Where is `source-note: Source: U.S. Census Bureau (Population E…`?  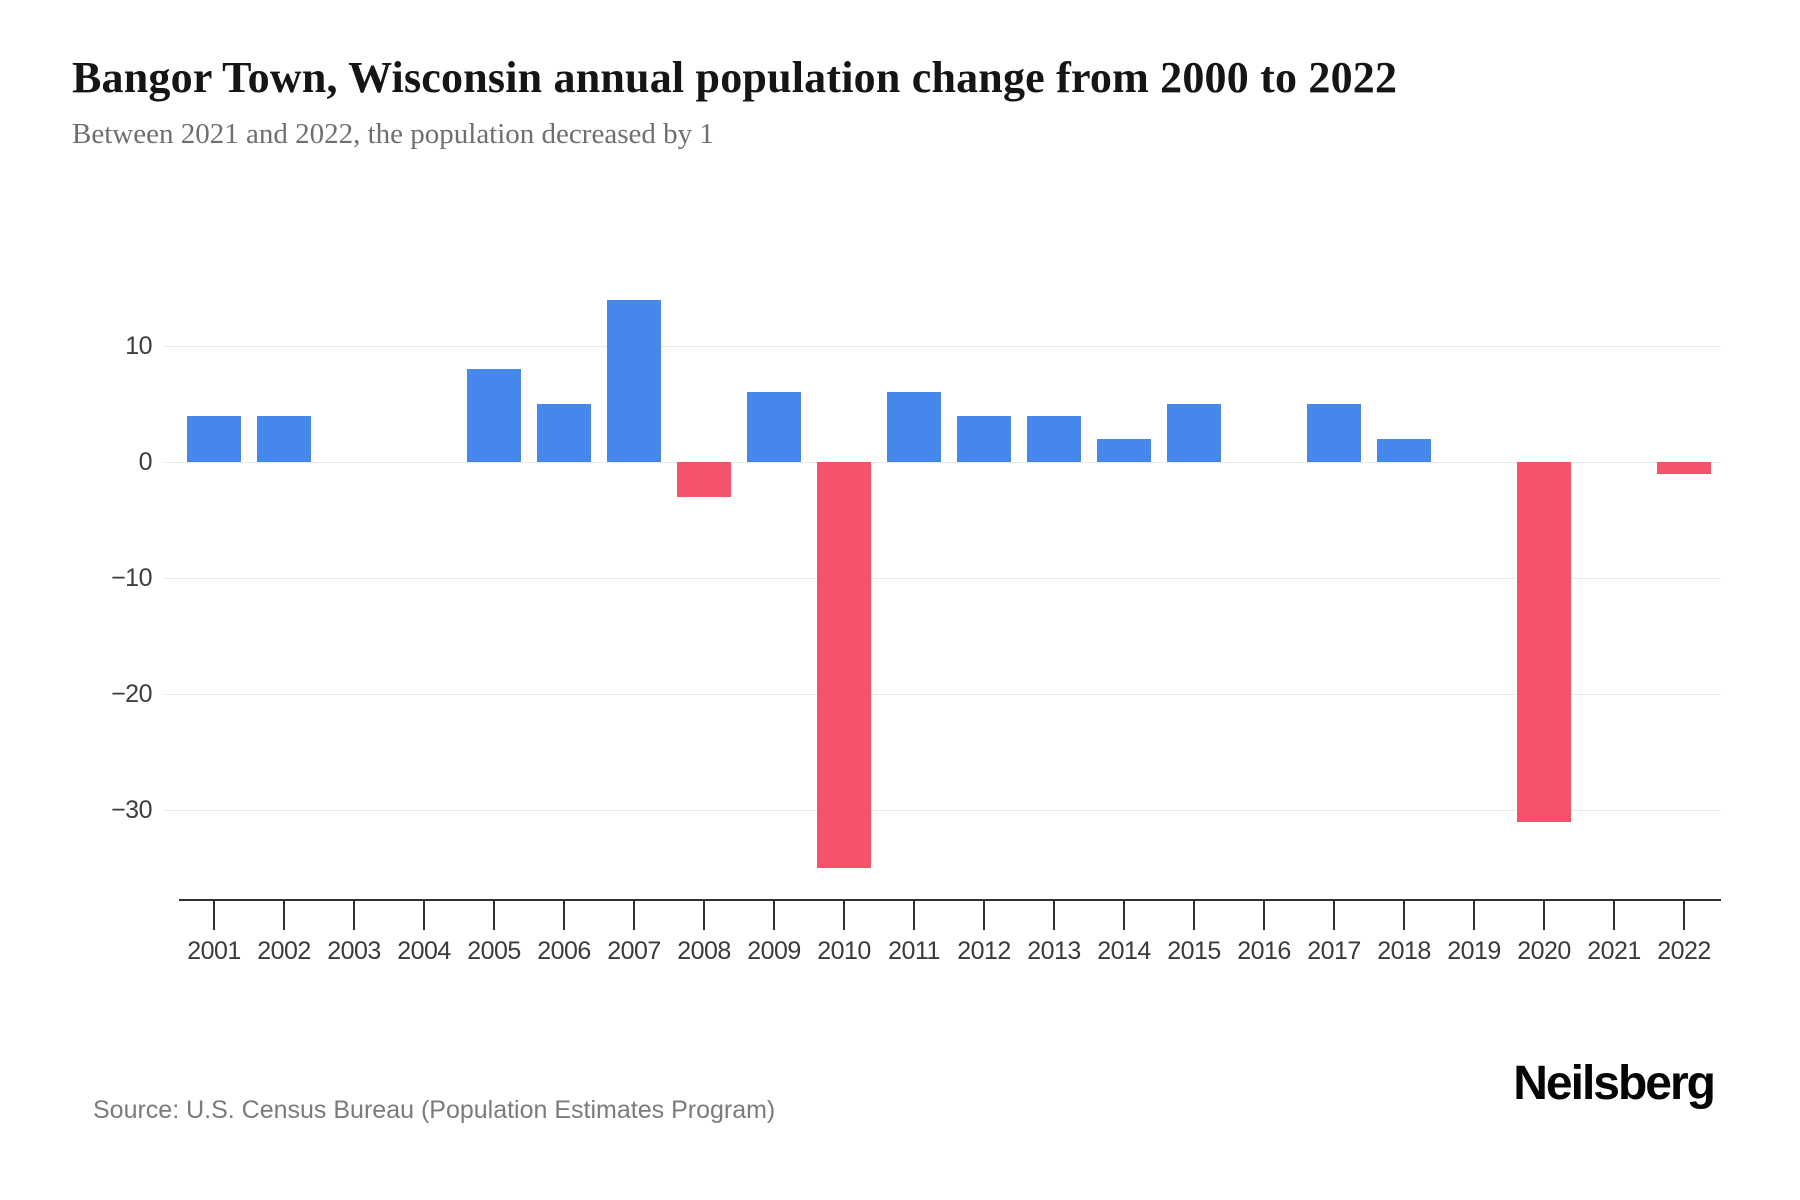
source-note: Source: U.S. Census Bureau (Population E… is located at coordinates (434, 1110).